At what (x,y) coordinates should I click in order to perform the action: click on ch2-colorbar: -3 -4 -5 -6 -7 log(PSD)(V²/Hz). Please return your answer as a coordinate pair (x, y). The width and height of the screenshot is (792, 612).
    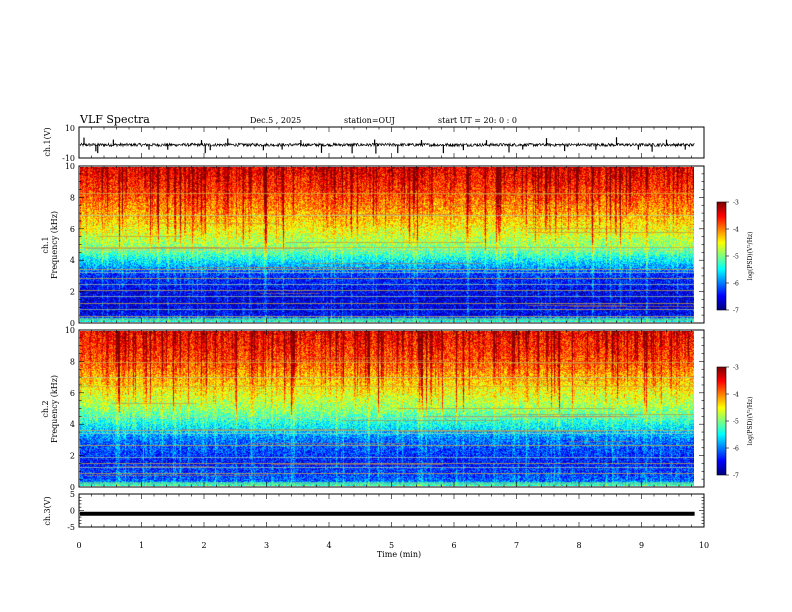
    Looking at the image, I should click on (735, 422).